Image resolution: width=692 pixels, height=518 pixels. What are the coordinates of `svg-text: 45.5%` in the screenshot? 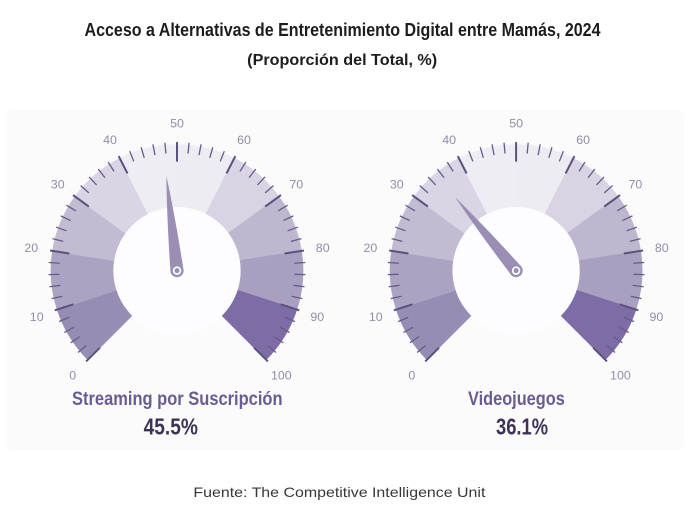 It's located at (171, 427).